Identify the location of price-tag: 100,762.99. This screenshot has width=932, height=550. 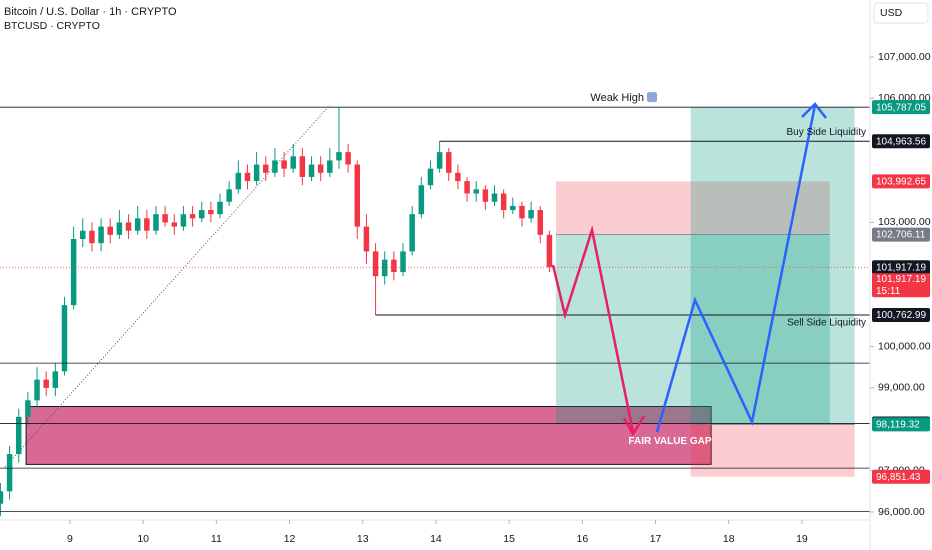
(901, 315).